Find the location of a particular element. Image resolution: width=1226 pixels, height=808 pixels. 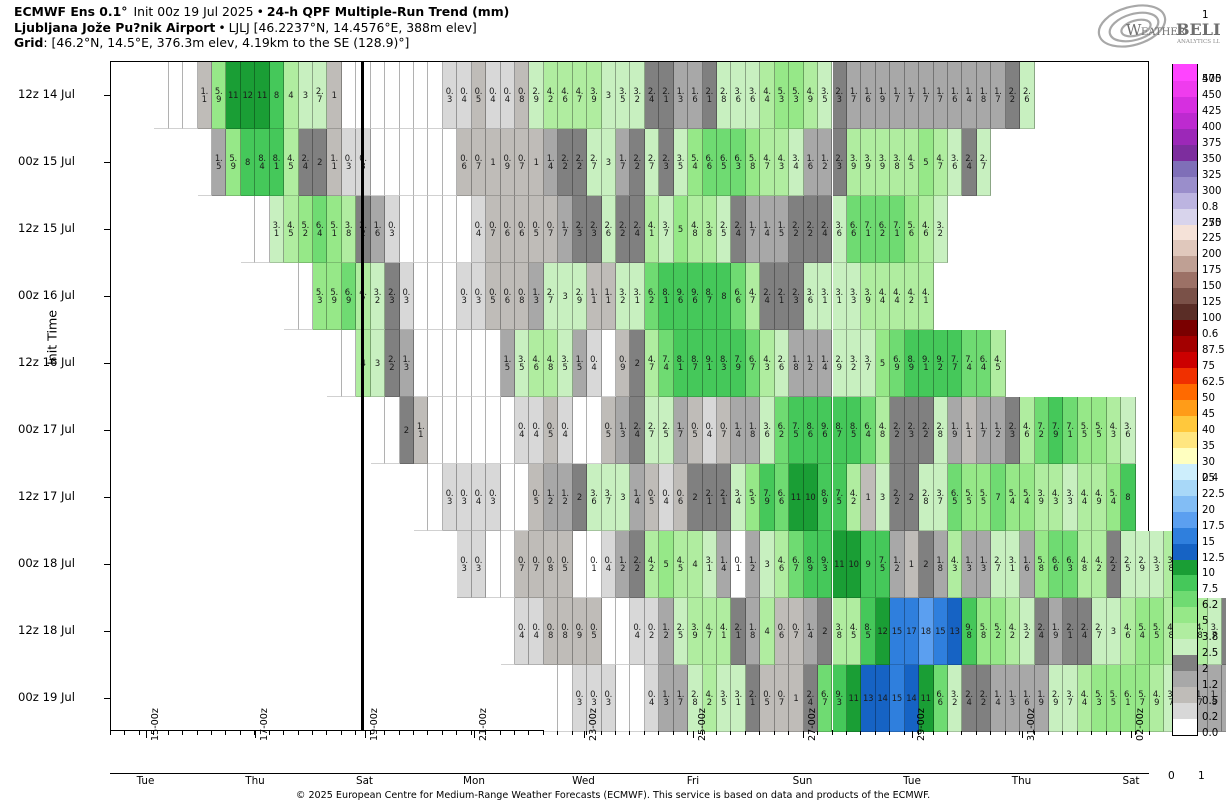

heatmap-cell: 0. 2 is located at coordinates (652, 631).